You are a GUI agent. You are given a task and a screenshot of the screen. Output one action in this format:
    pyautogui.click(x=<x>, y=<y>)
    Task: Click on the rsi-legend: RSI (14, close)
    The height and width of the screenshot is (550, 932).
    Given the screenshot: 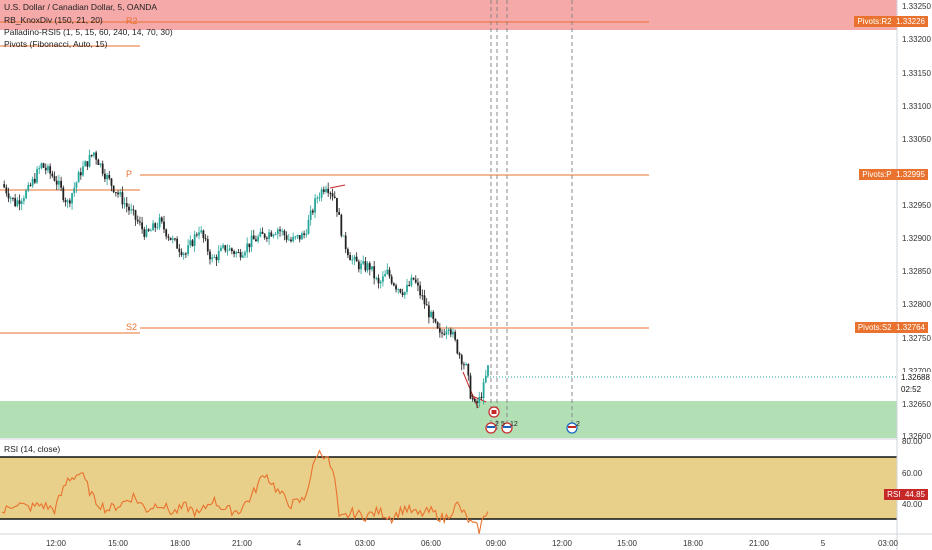 What is the action you would take?
    pyautogui.click(x=32, y=449)
    